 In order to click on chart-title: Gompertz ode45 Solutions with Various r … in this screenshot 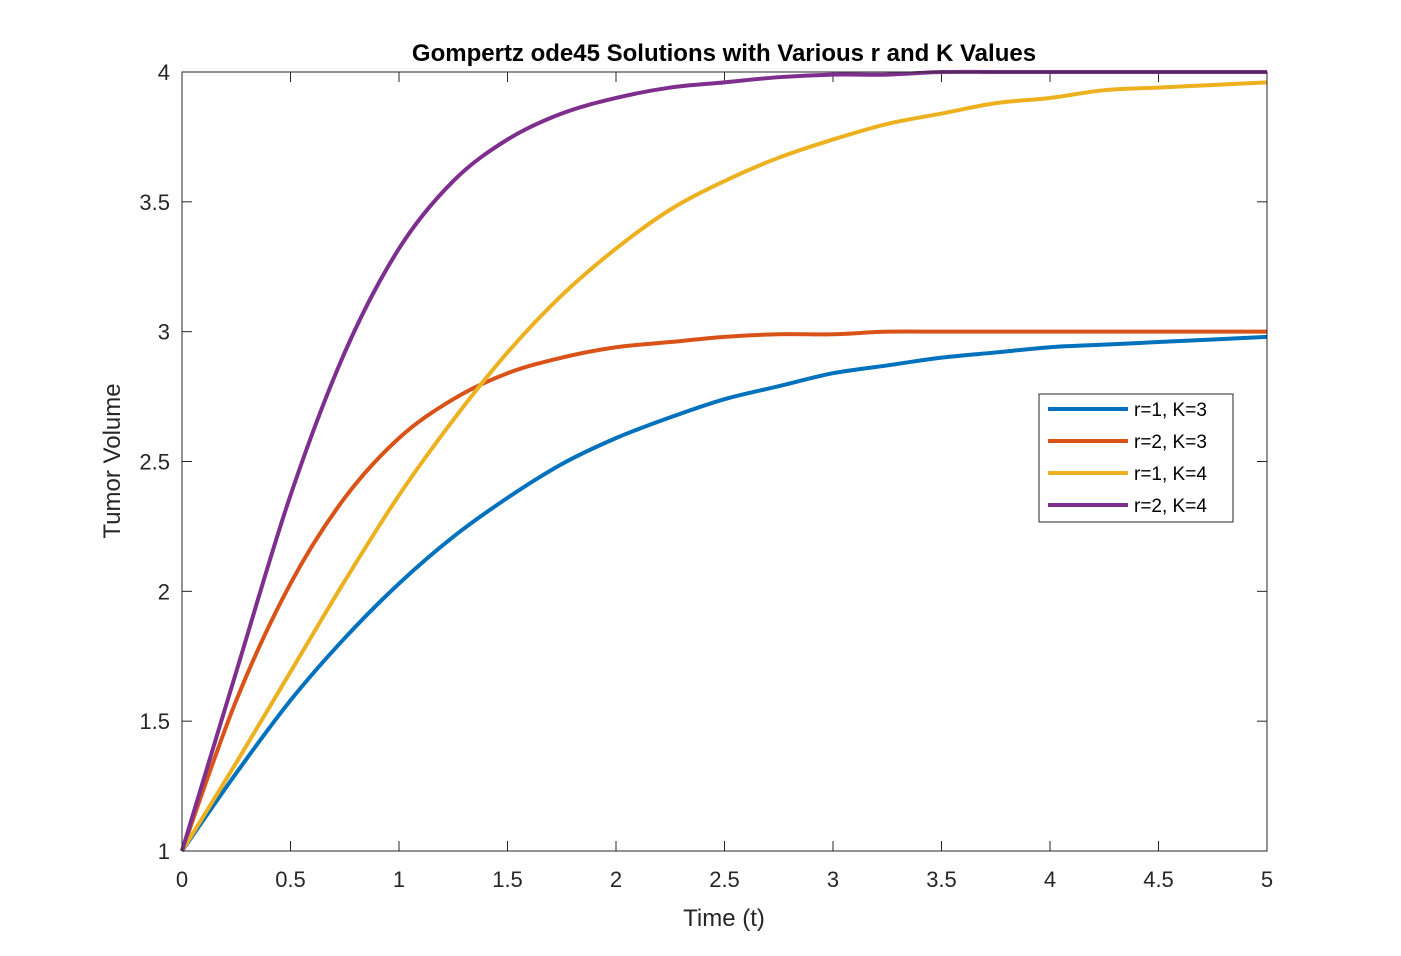, I will do `click(724, 53)`.